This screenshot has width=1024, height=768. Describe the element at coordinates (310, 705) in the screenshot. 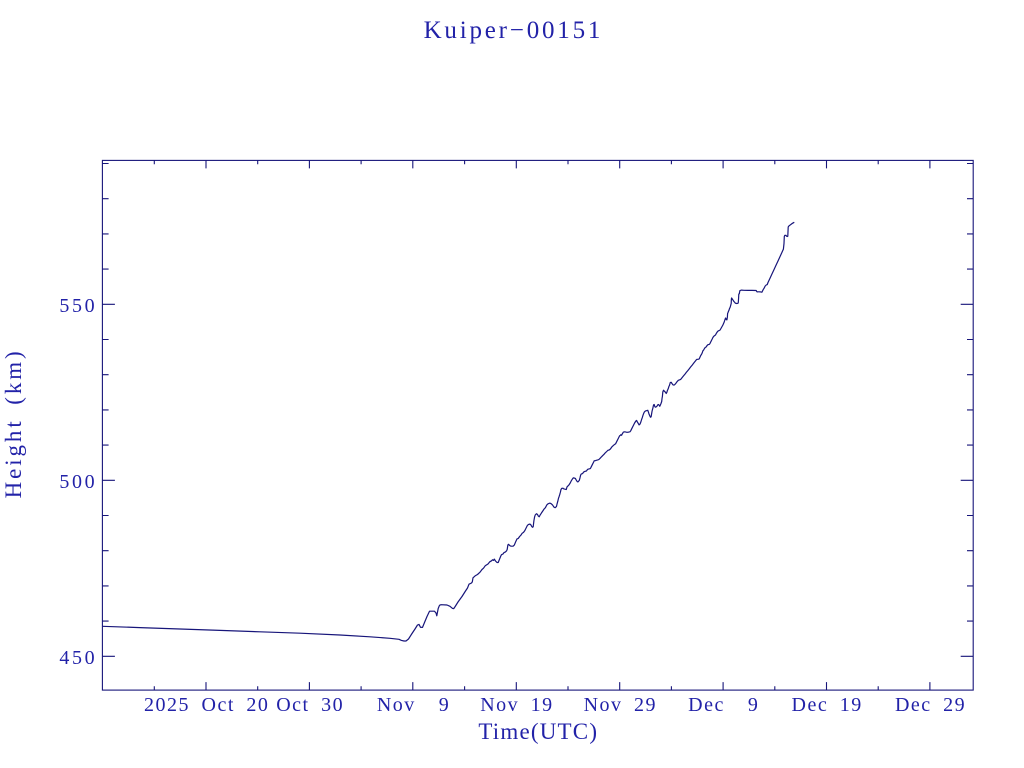

I see `svg-text: Oct 30` at that location.